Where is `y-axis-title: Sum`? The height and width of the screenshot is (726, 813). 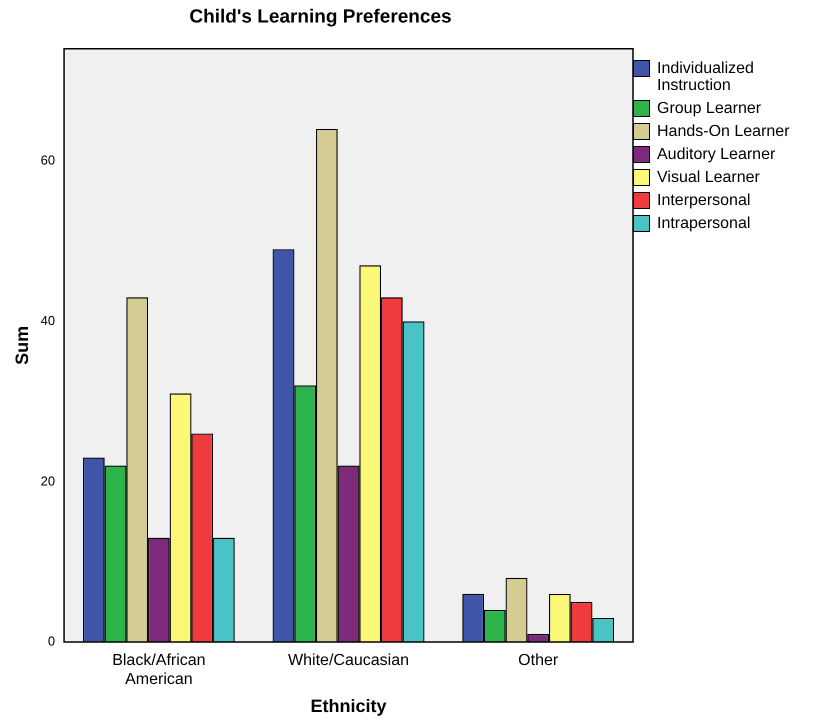
y-axis-title: Sum is located at coordinates (22, 345).